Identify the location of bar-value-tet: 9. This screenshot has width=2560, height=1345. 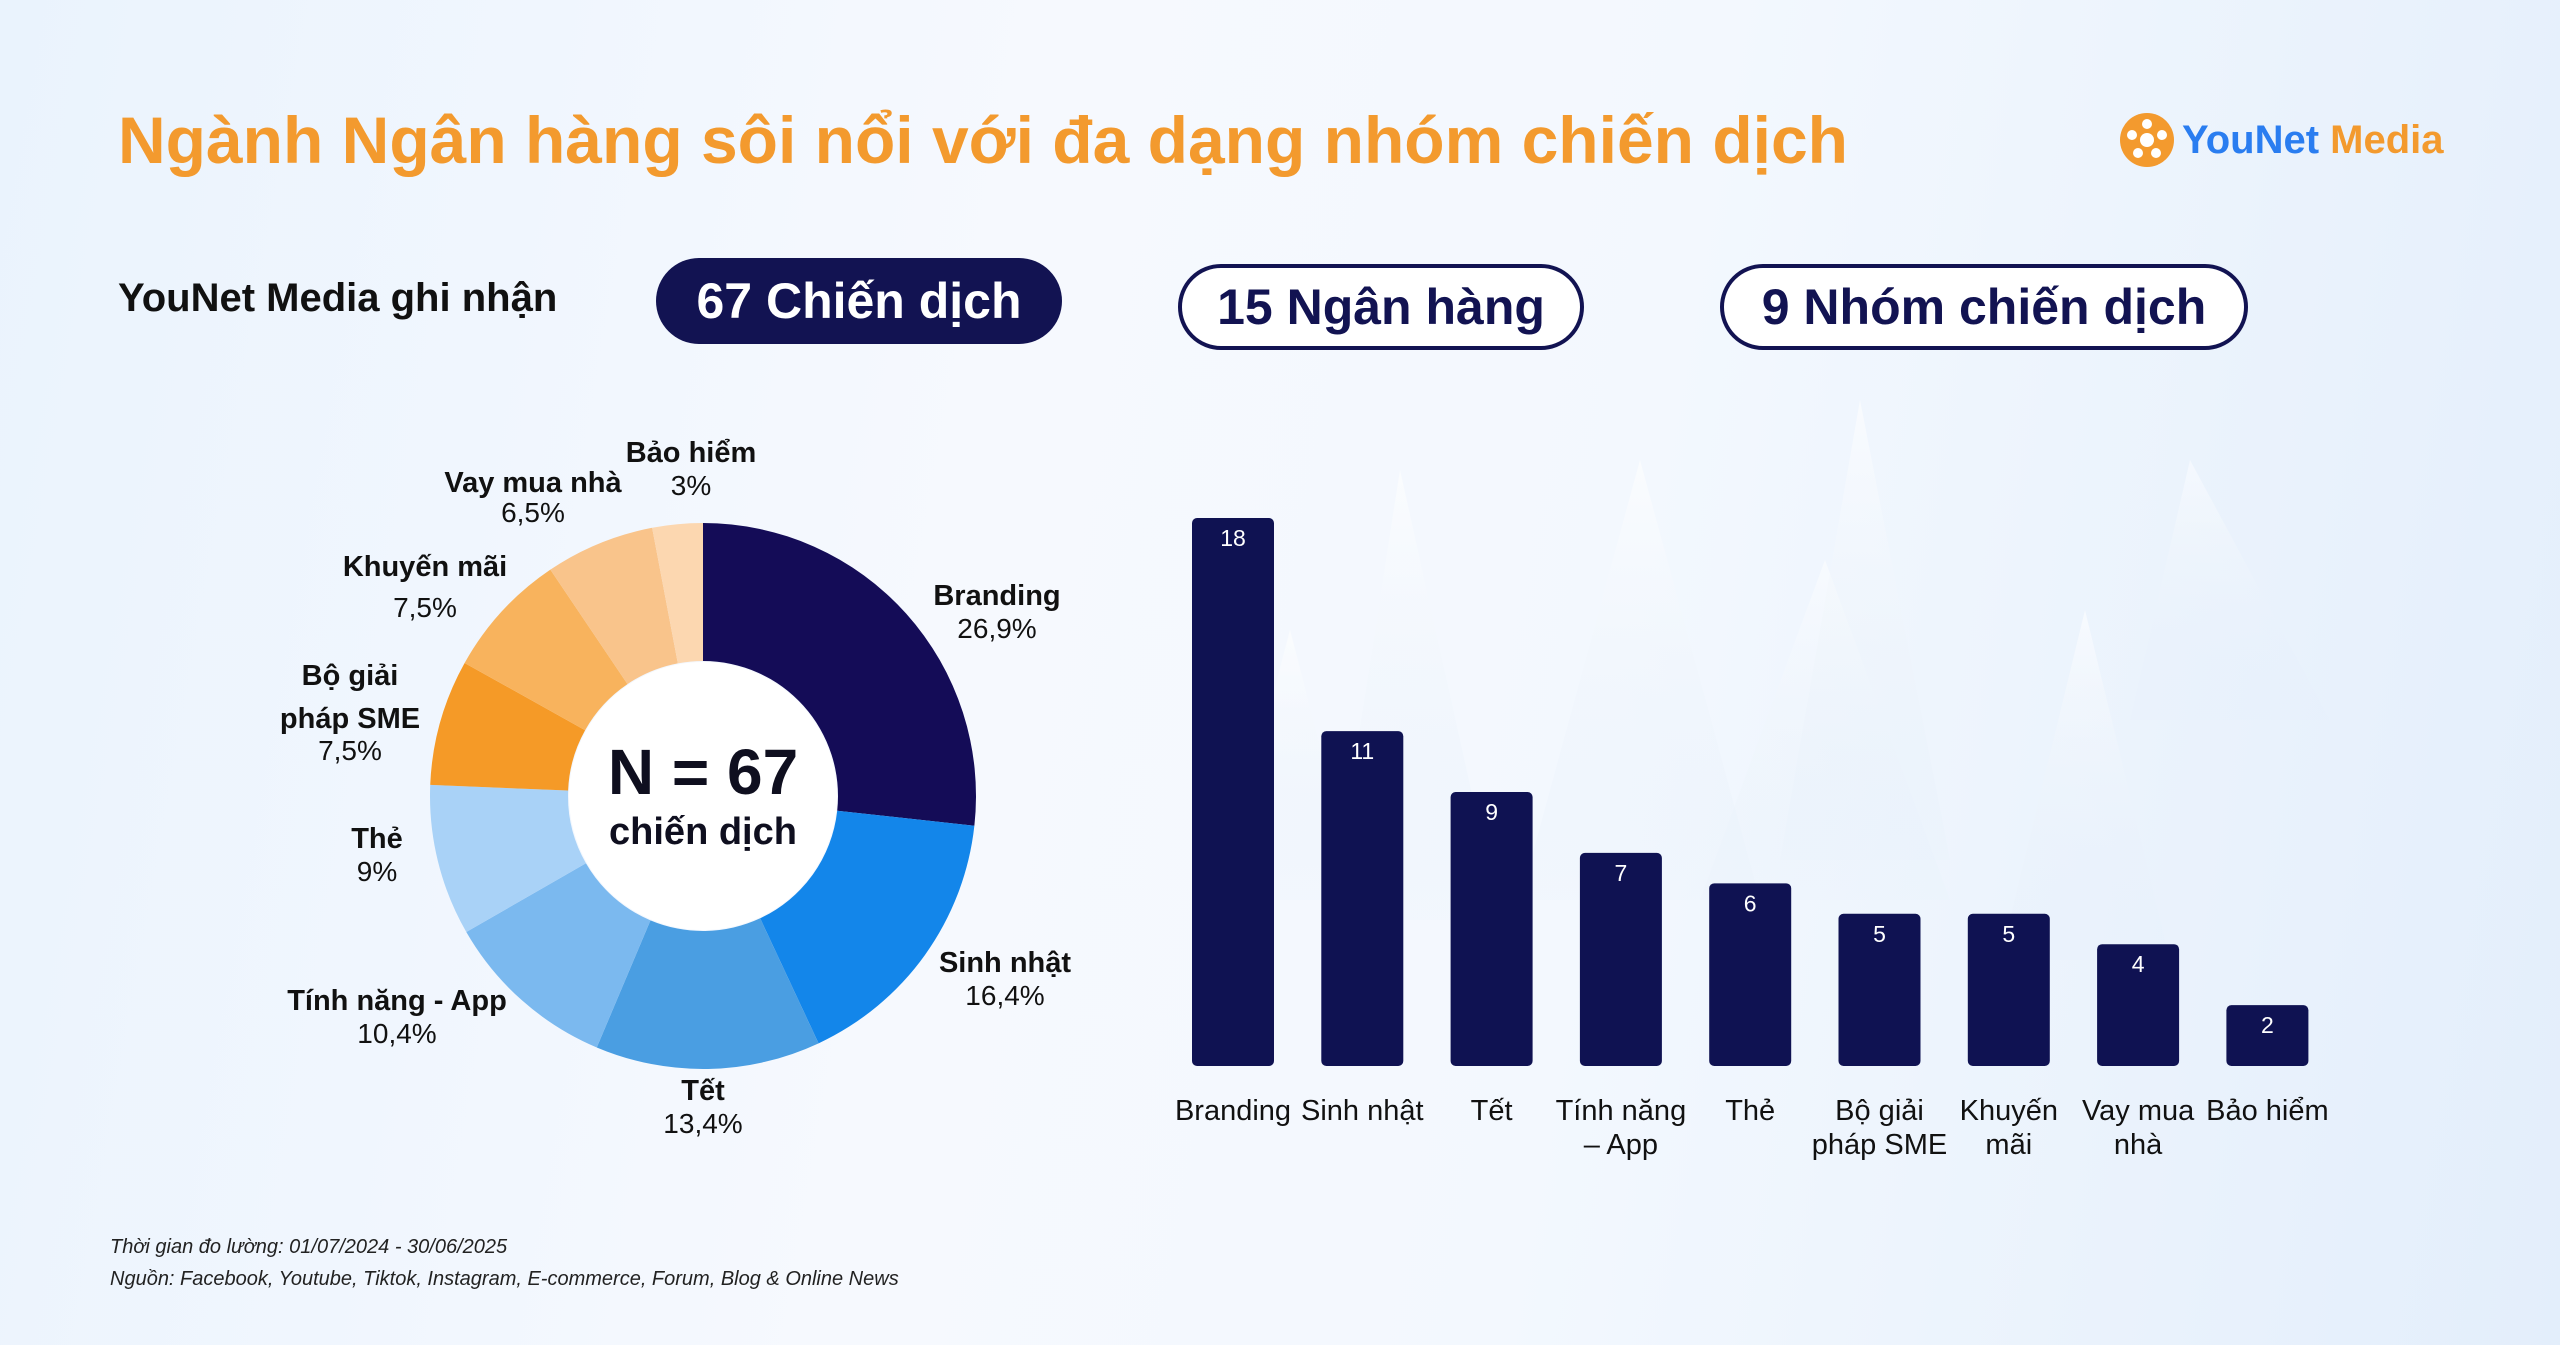
(1491, 812).